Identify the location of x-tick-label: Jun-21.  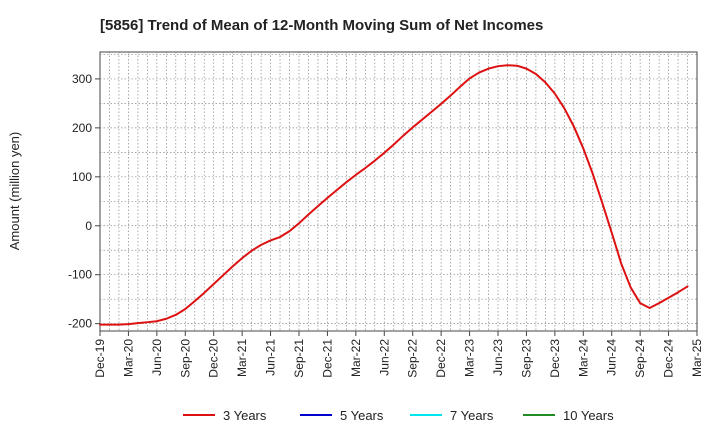
(271, 357).